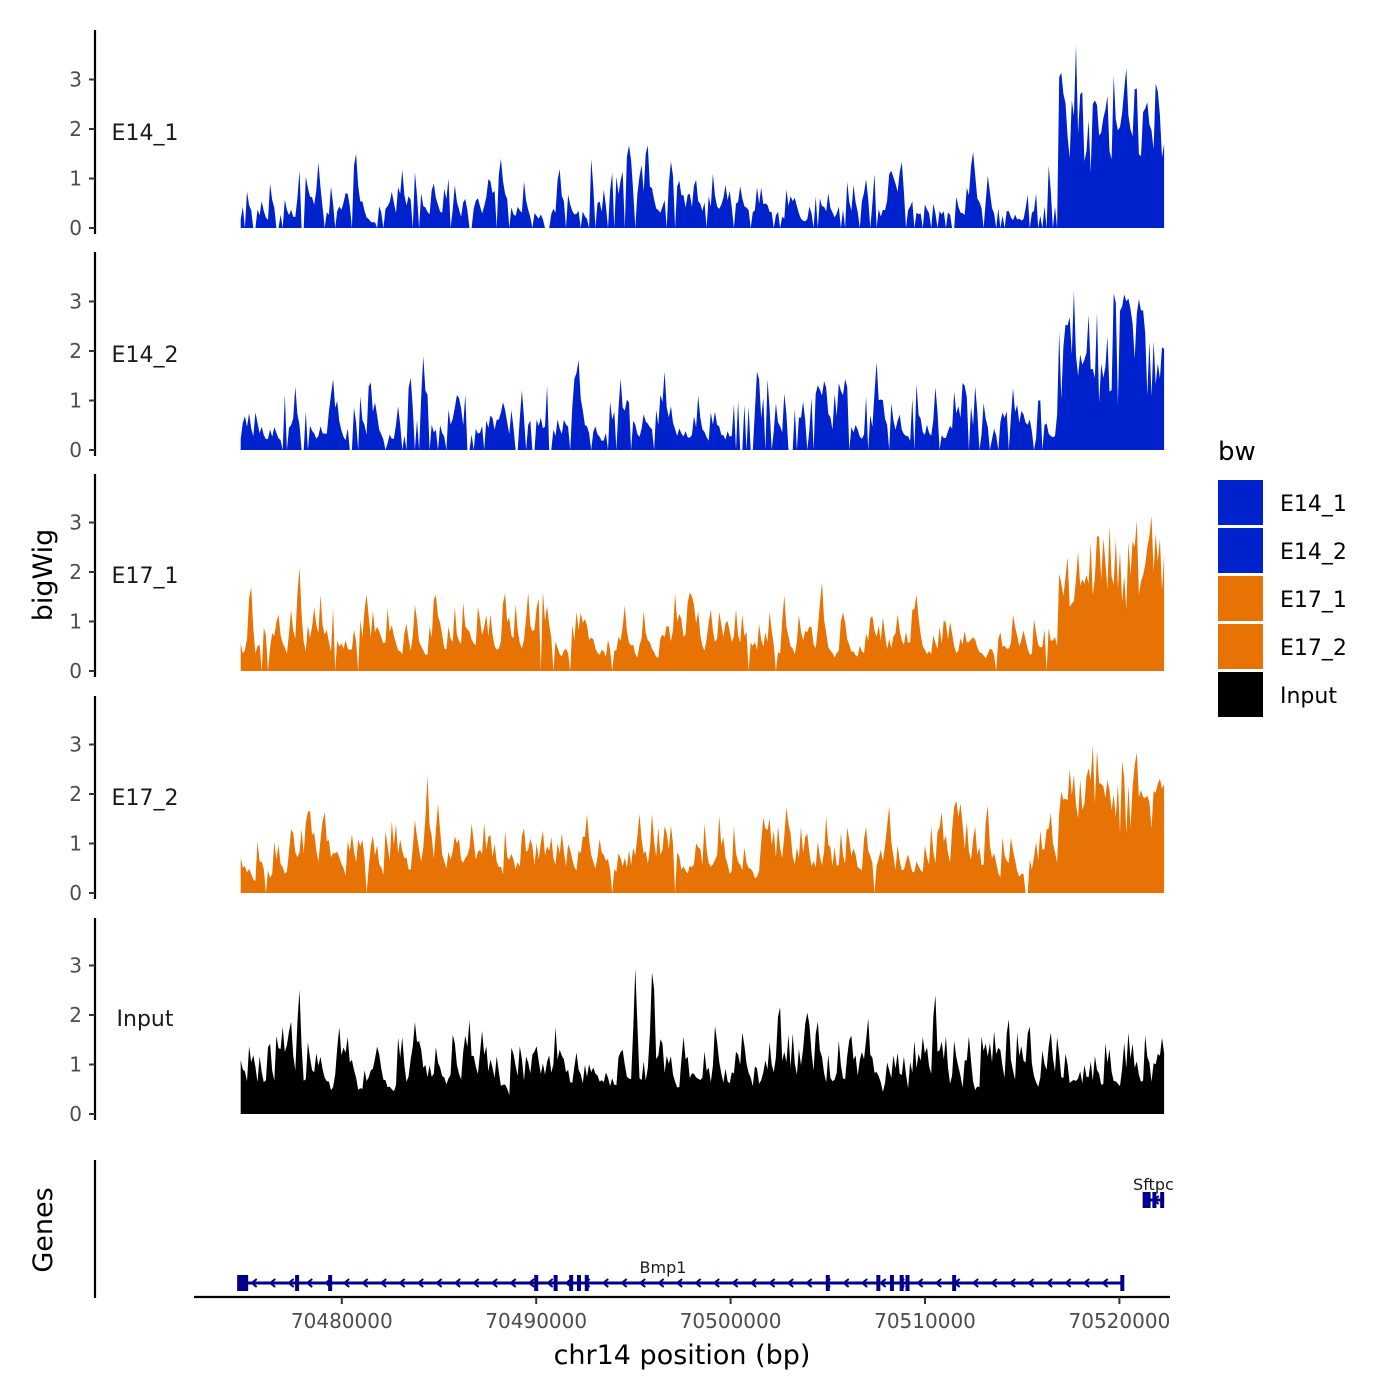 Image resolution: width=1400 pixels, height=1400 pixels. I want to click on gene-sftpc: Sftpc, so click(1153, 1191).